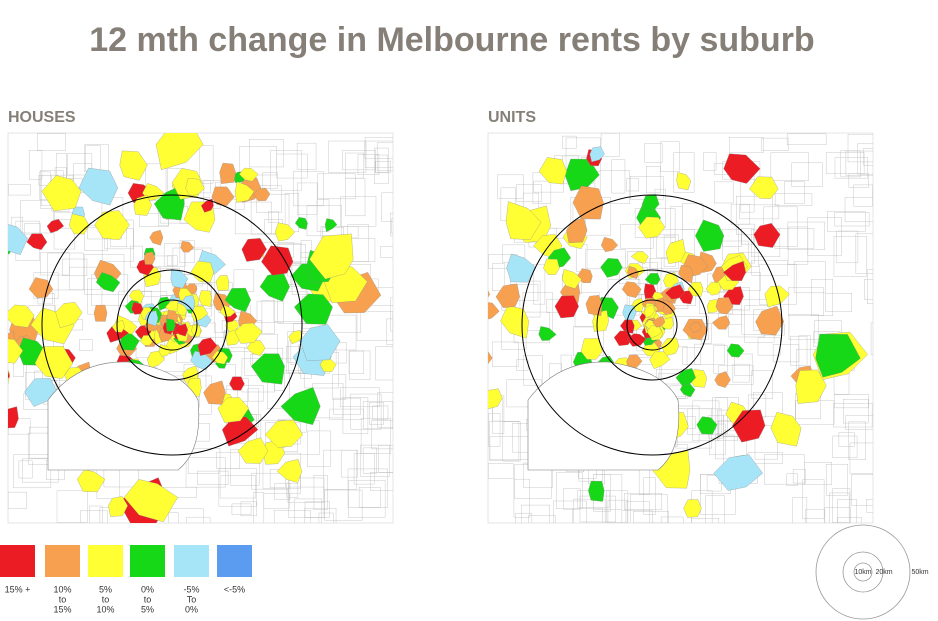 Image resolution: width=938 pixels, height=621 pixels. What do you see at coordinates (106, 599) in the screenshot?
I see `legend-label: to` at bounding box center [106, 599].